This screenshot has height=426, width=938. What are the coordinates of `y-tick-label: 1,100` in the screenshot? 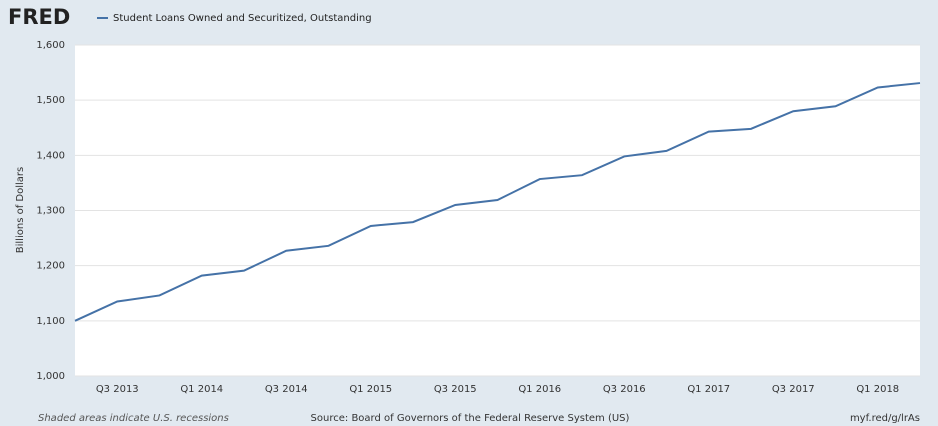 It's located at (50, 321).